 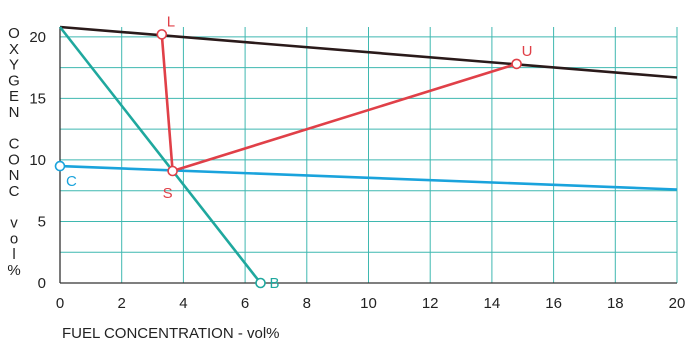 What do you see at coordinates (14, 96) in the screenshot?
I see `y-label-letter: E` at bounding box center [14, 96].